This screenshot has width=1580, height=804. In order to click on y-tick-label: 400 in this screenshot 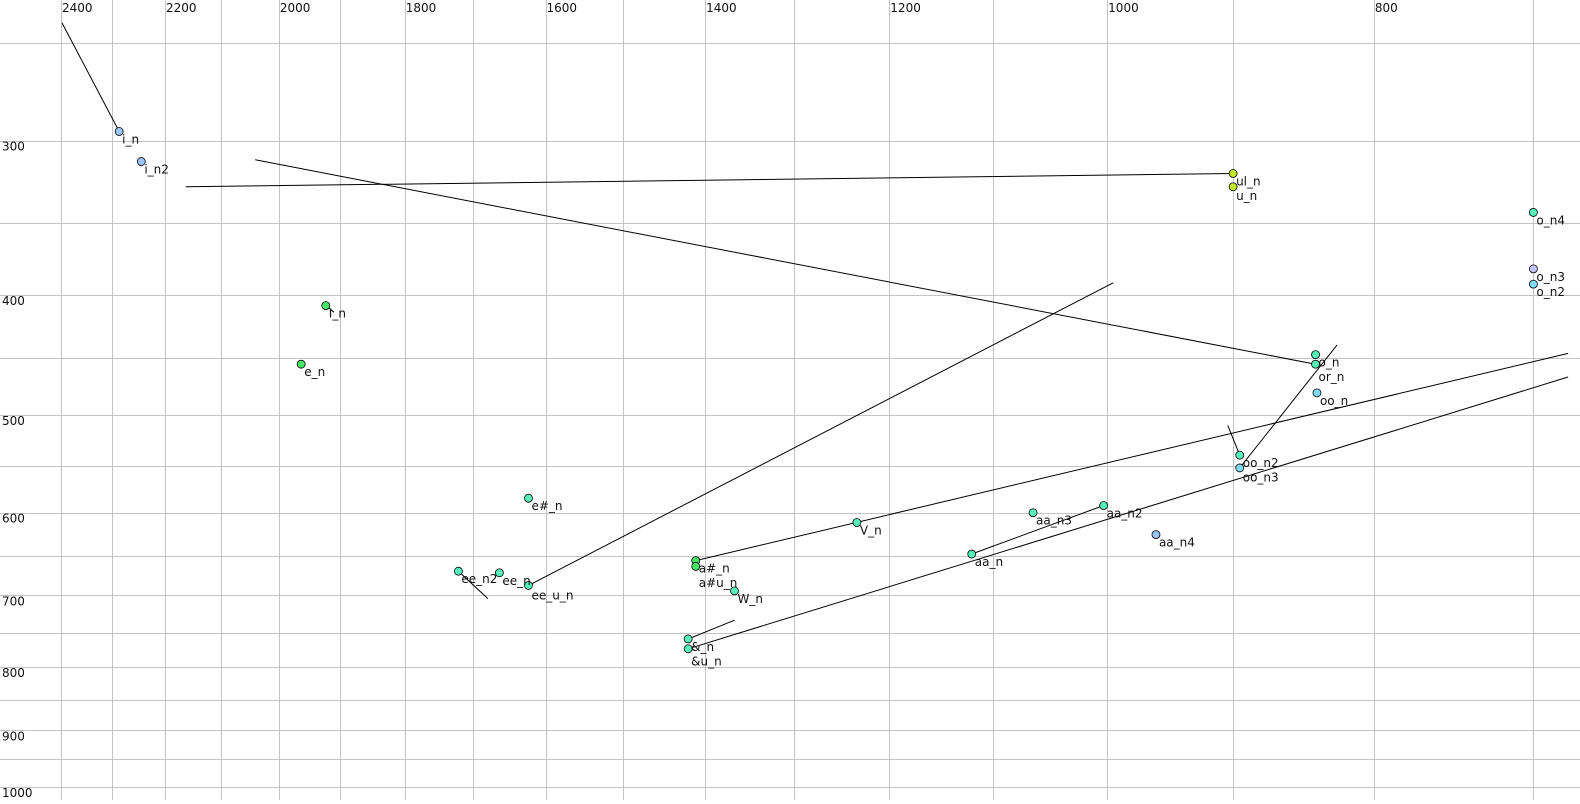, I will do `click(13, 301)`.